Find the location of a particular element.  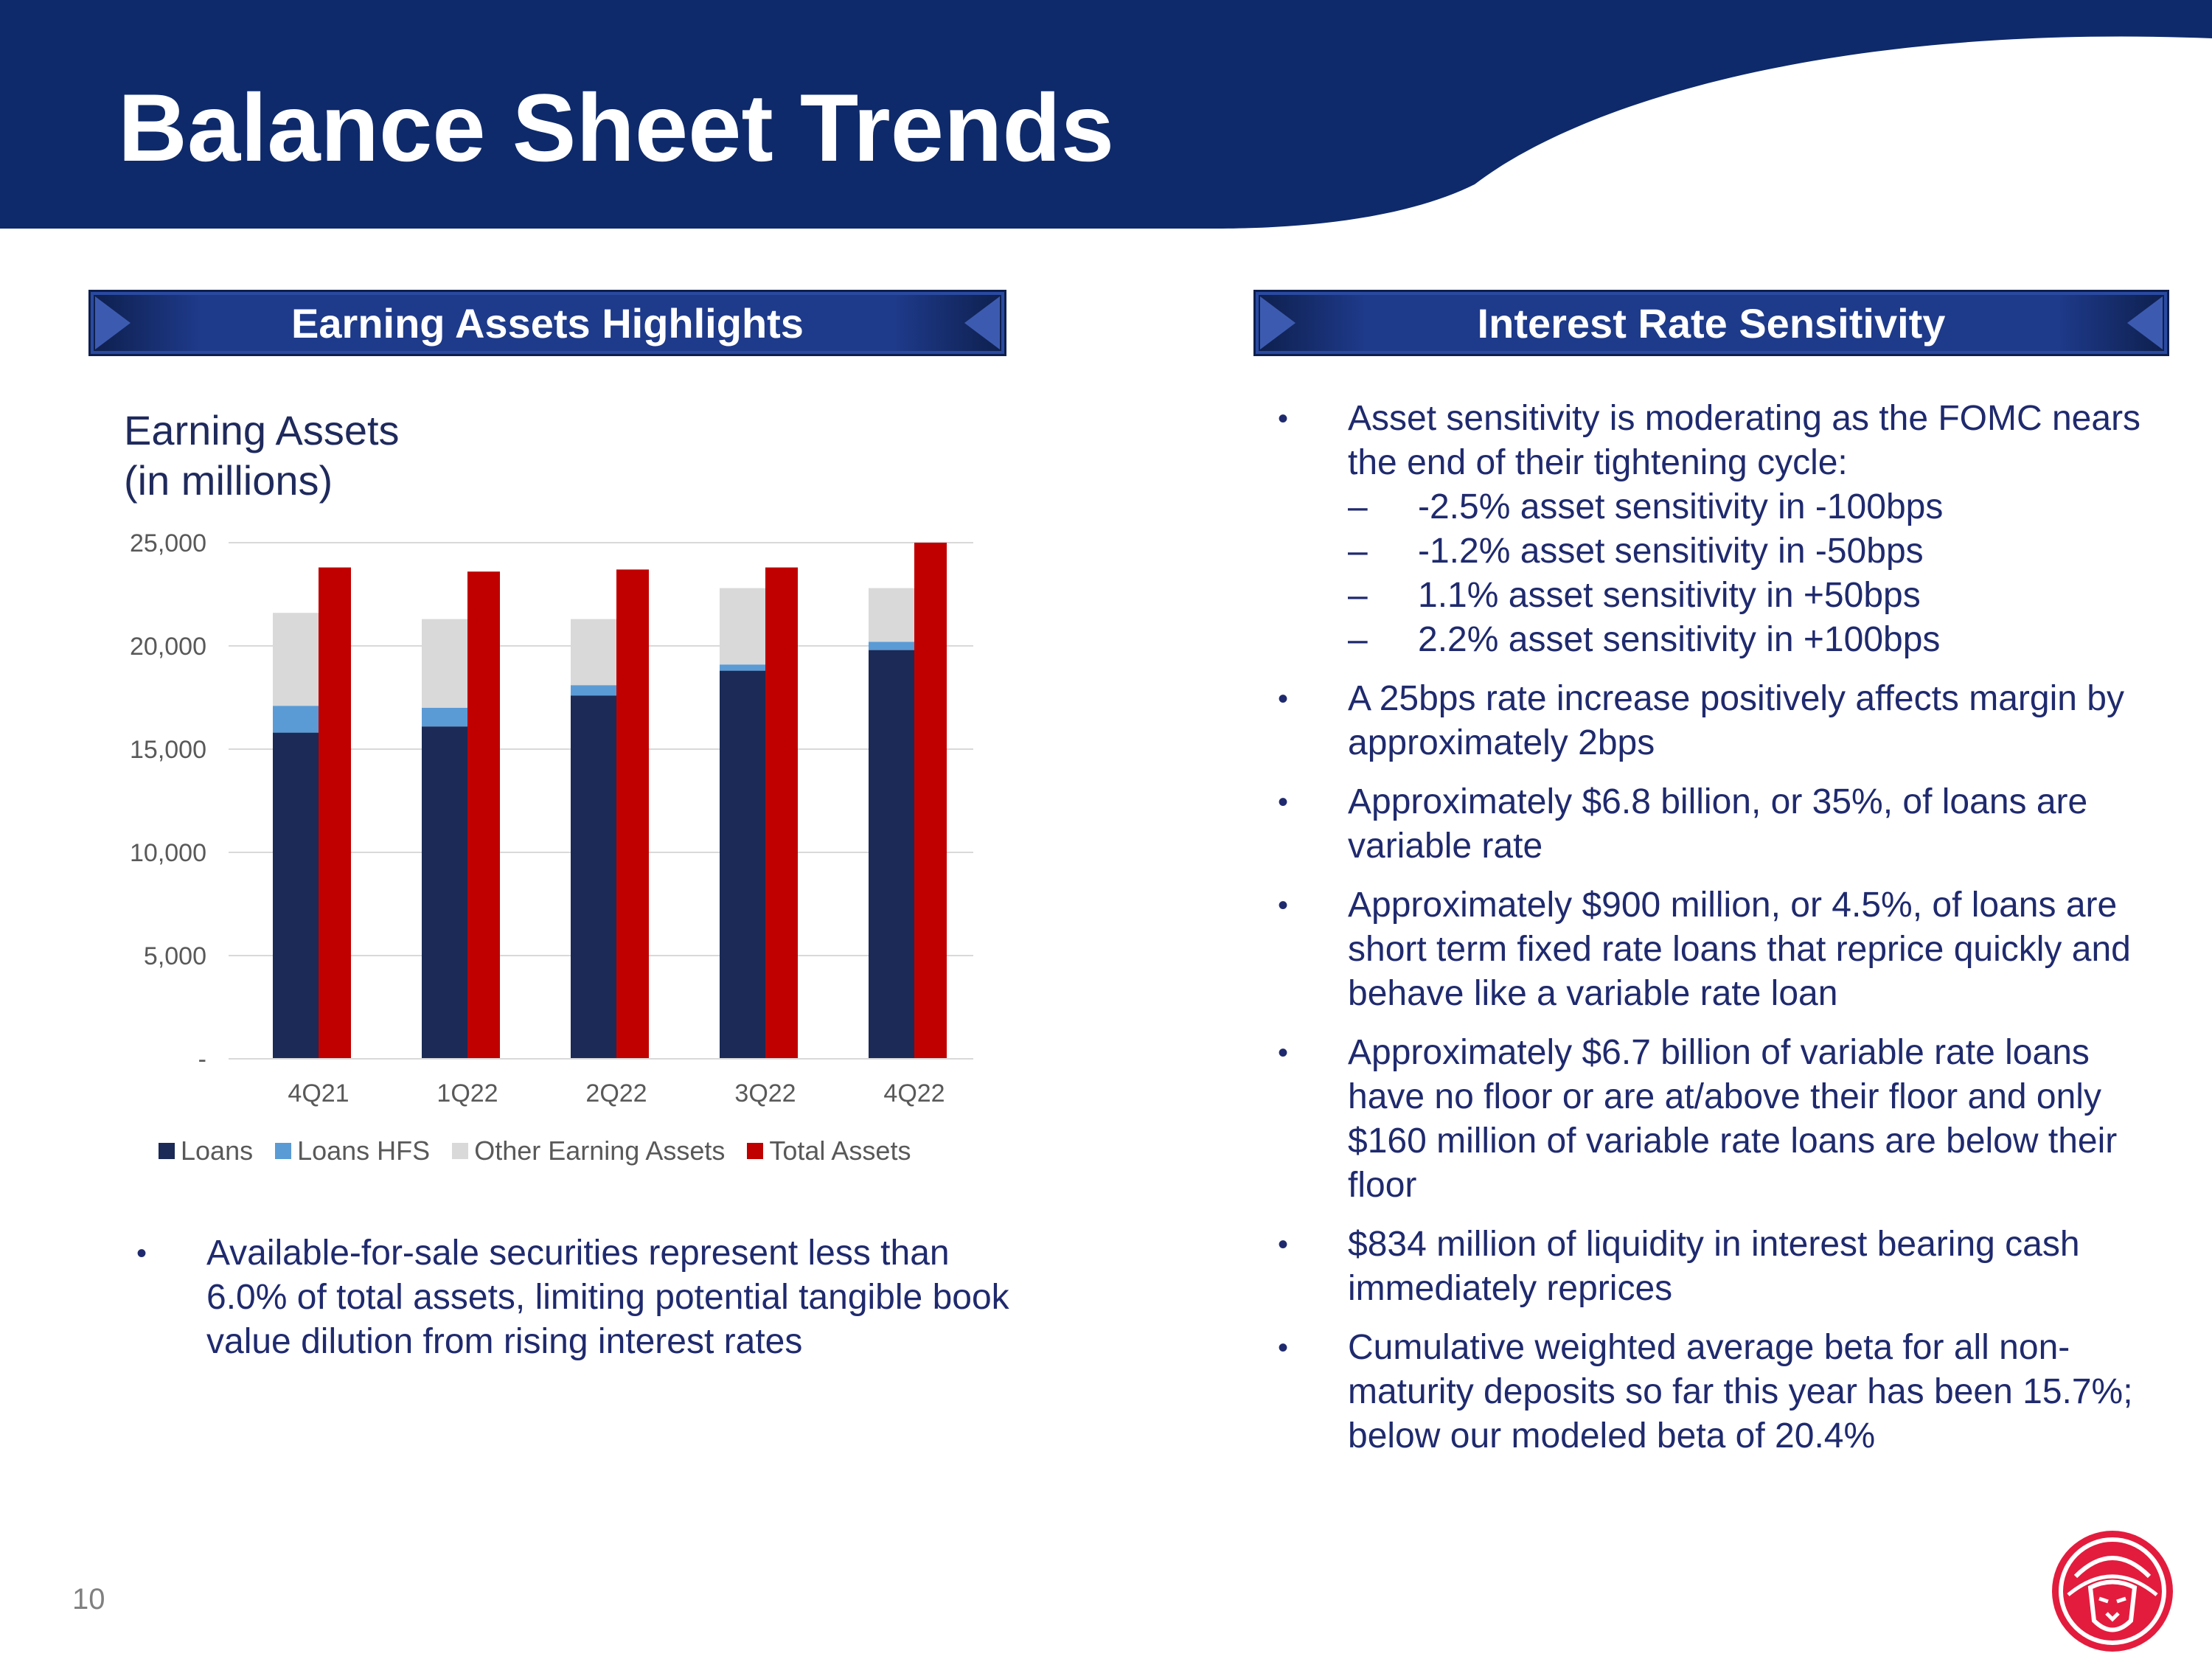

legend-label: Loans HFS is located at coordinates (364, 1150).